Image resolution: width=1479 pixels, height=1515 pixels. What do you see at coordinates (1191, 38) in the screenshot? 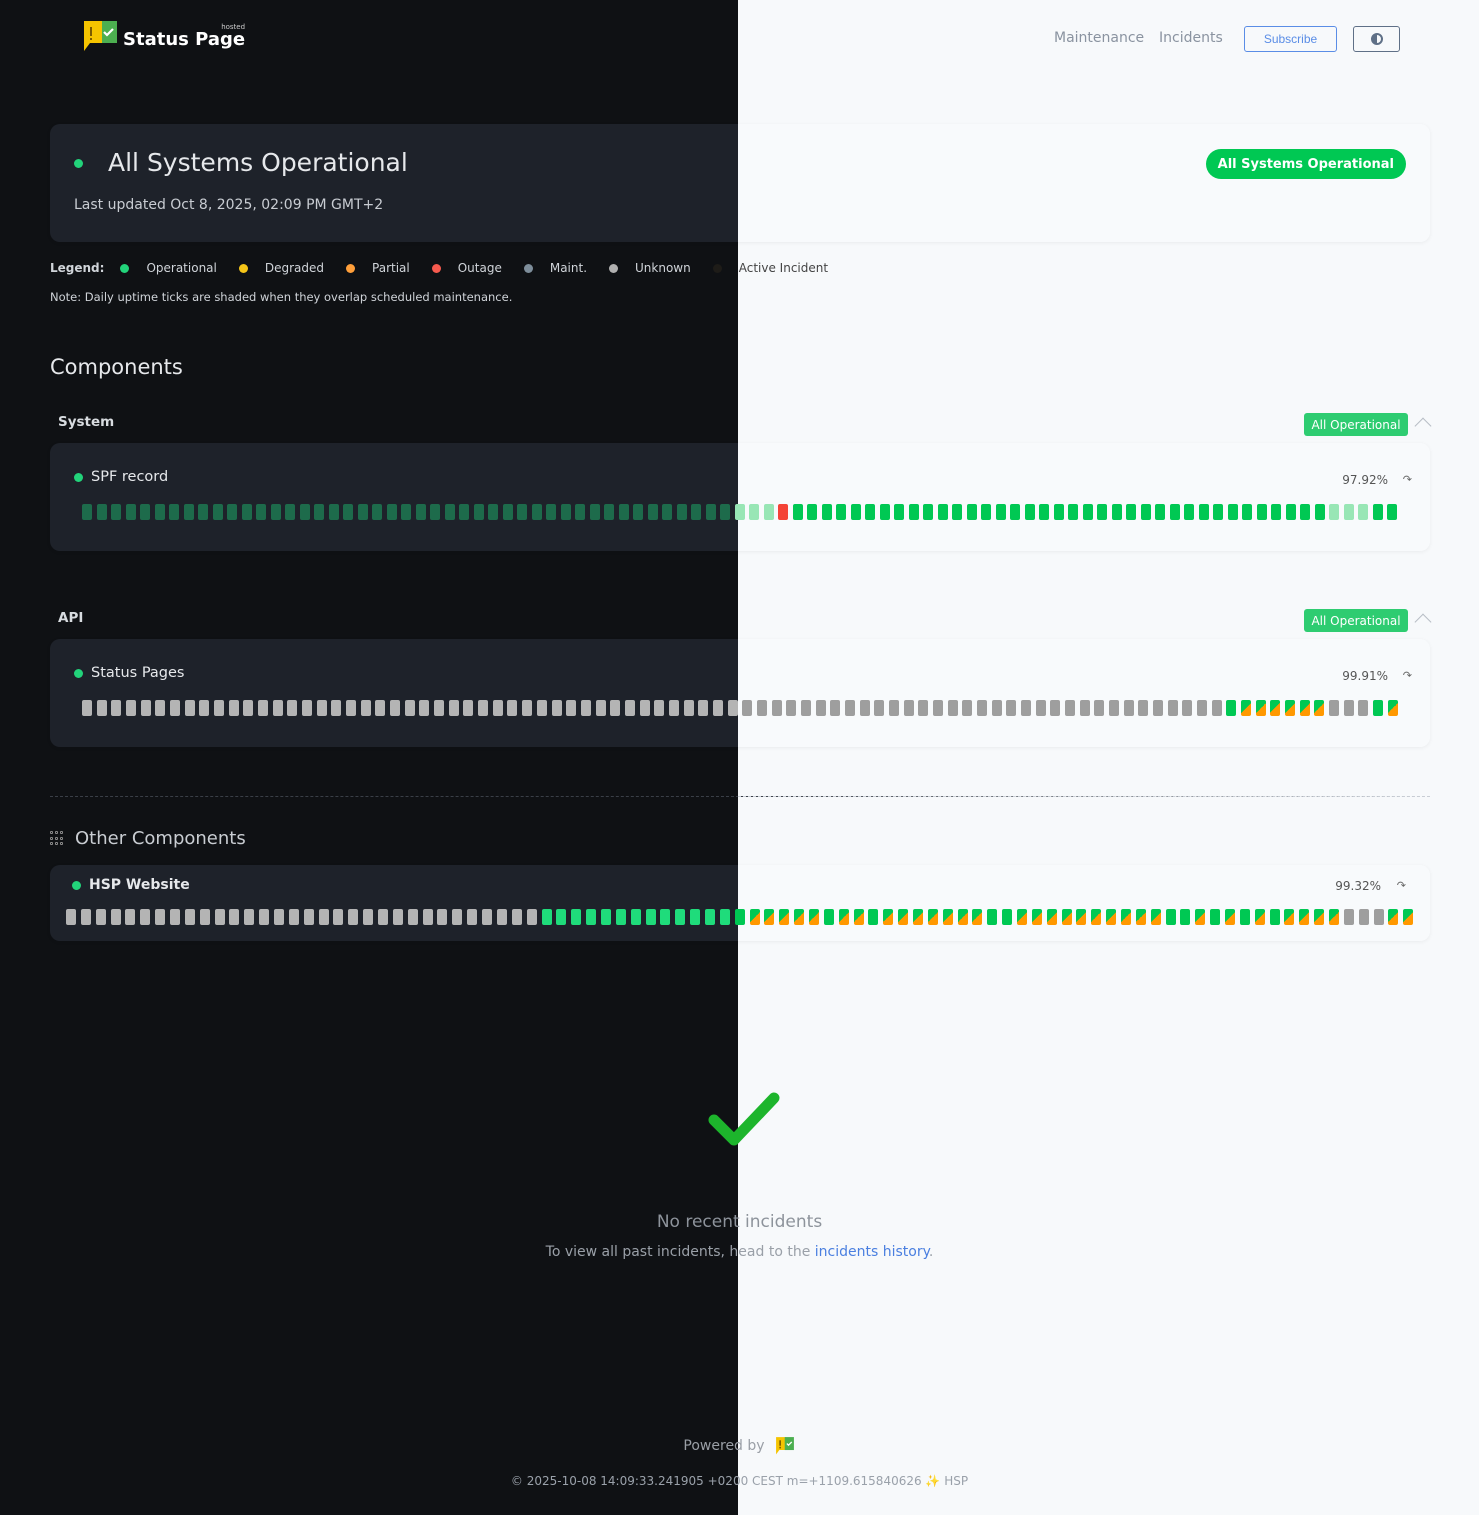
I see `nav-incidents: Incidents` at bounding box center [1191, 38].